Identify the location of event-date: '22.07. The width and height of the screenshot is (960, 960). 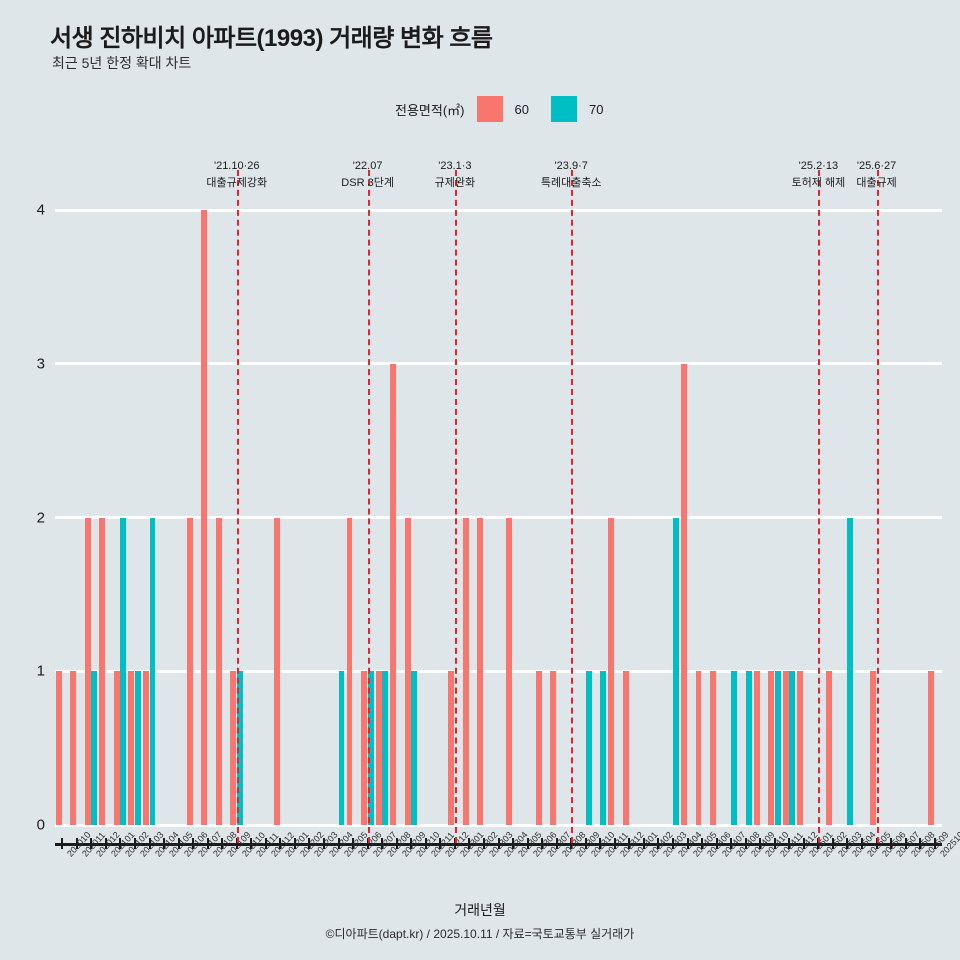
(367, 166).